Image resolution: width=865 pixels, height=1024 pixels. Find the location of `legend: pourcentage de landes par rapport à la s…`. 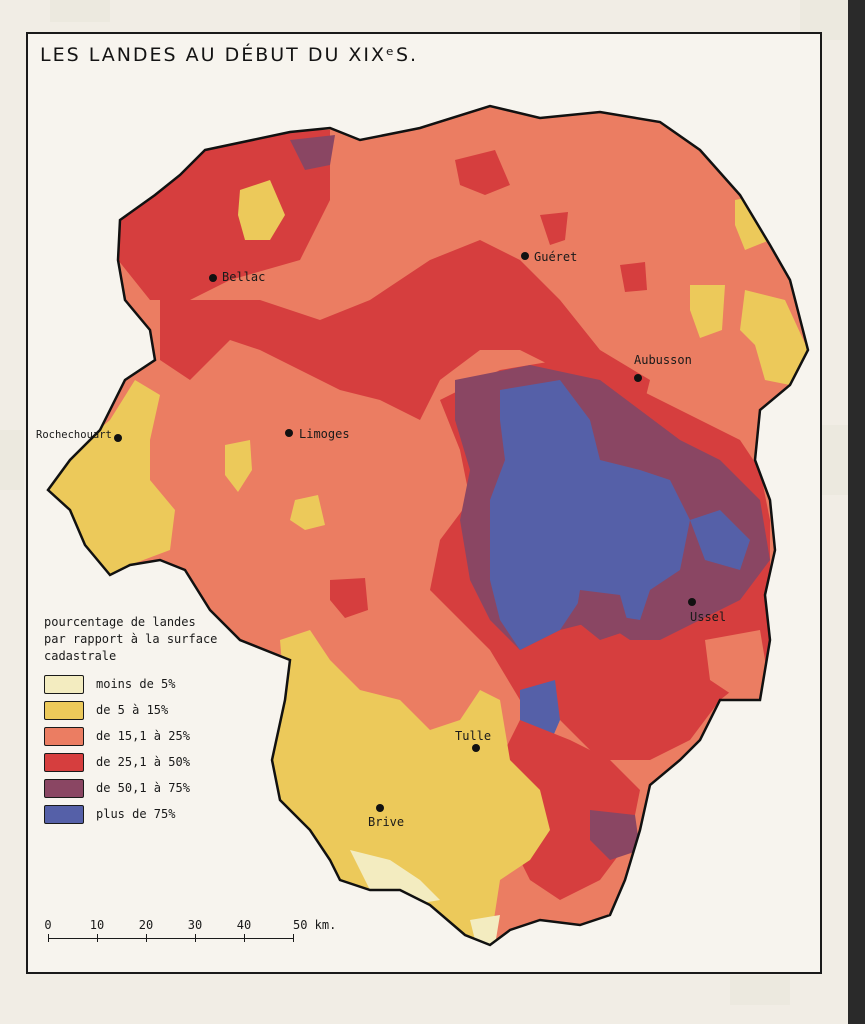

legend: pourcentage de landes par rapport à la s… is located at coordinates (154, 720).